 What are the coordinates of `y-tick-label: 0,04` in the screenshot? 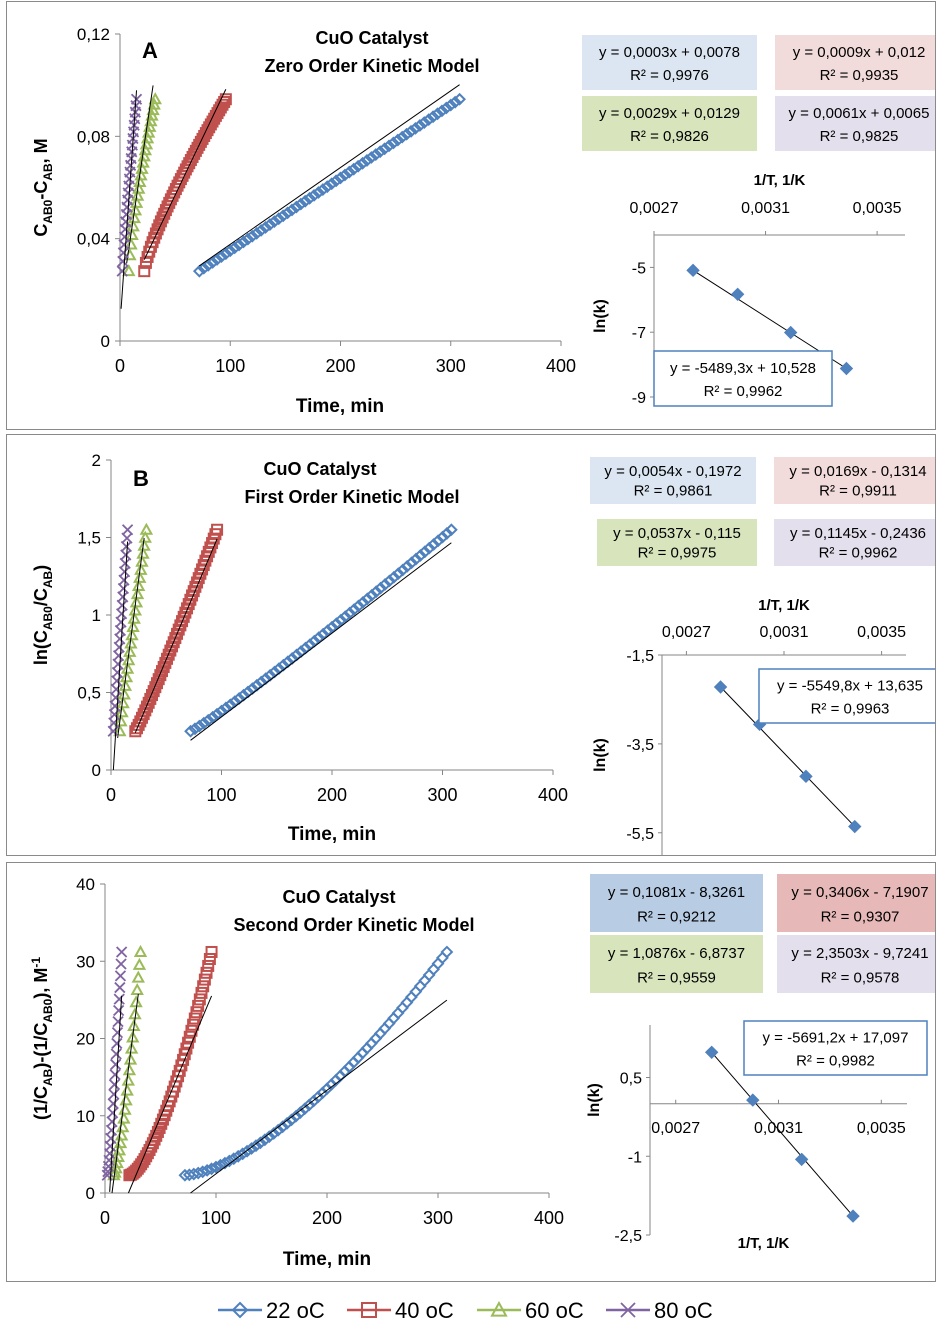 It's located at (93, 239).